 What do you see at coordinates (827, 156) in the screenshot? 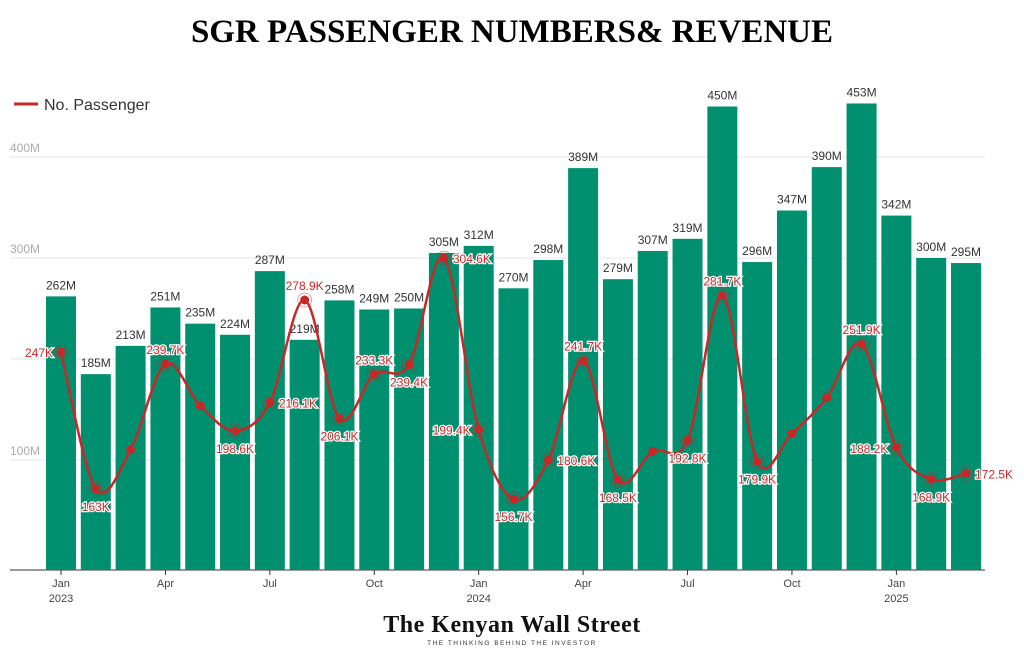
I see `bar-label: 390M` at bounding box center [827, 156].